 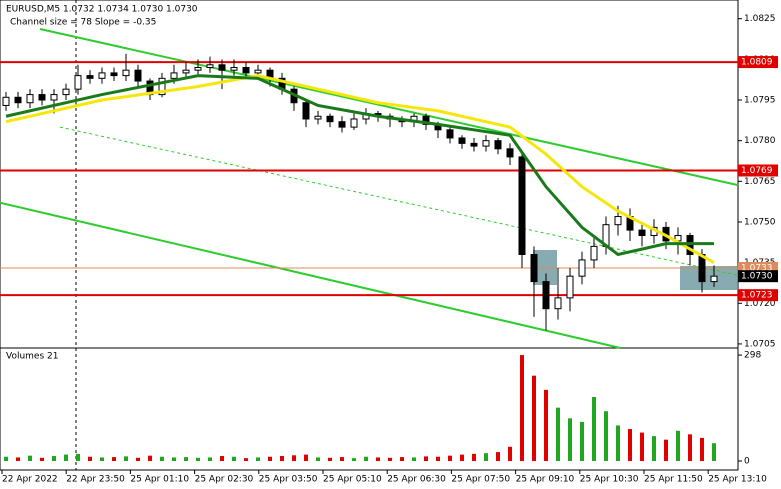 I want to click on volume-title: Volumes 21, so click(x=32, y=357).